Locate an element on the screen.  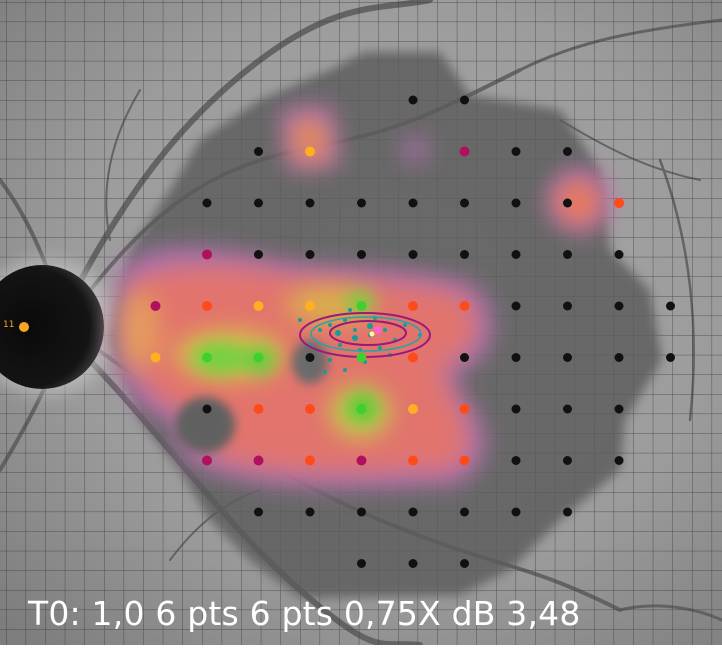
blindspot-marker is located at coordinates (24, 327).